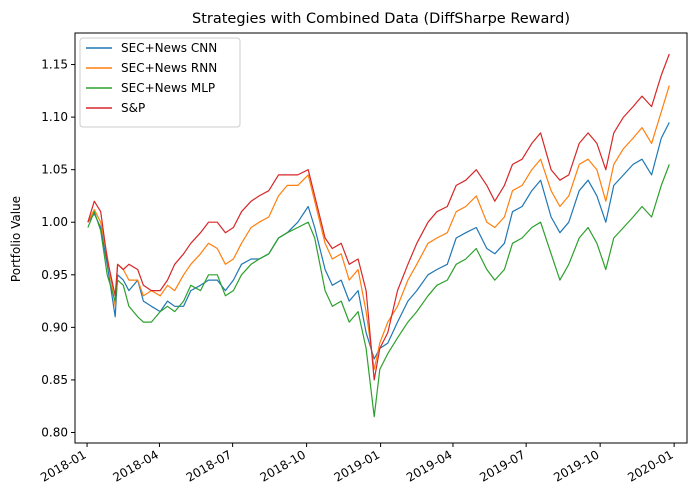 Image resolution: width=700 pixels, height=501 pixels. I want to click on y-tick-label: 0.80, so click(54, 432).